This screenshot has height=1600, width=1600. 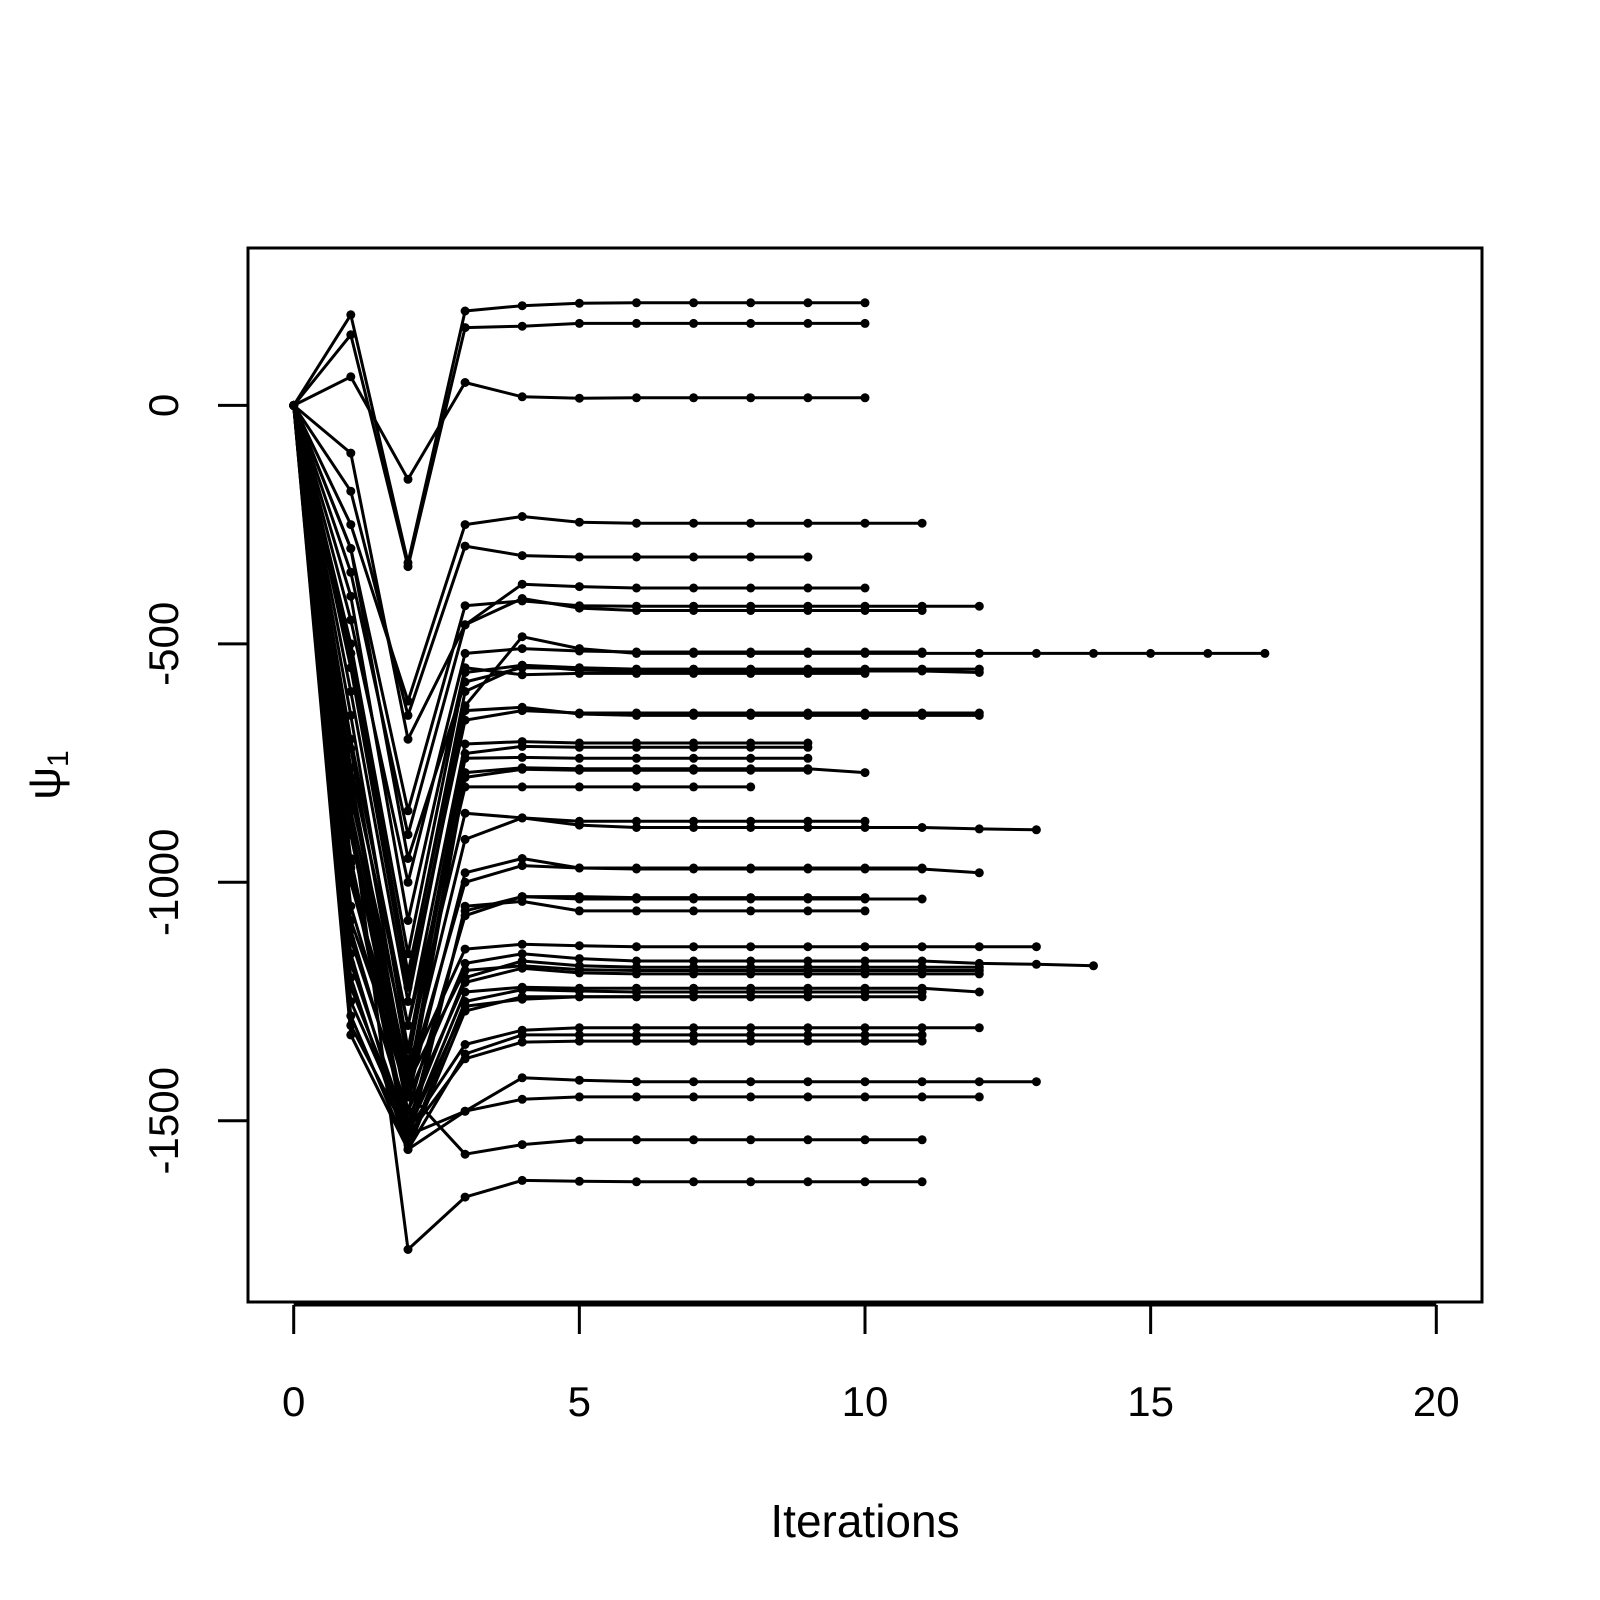 What do you see at coordinates (163, 882) in the screenshot?
I see `y-tick-label: -1000` at bounding box center [163, 882].